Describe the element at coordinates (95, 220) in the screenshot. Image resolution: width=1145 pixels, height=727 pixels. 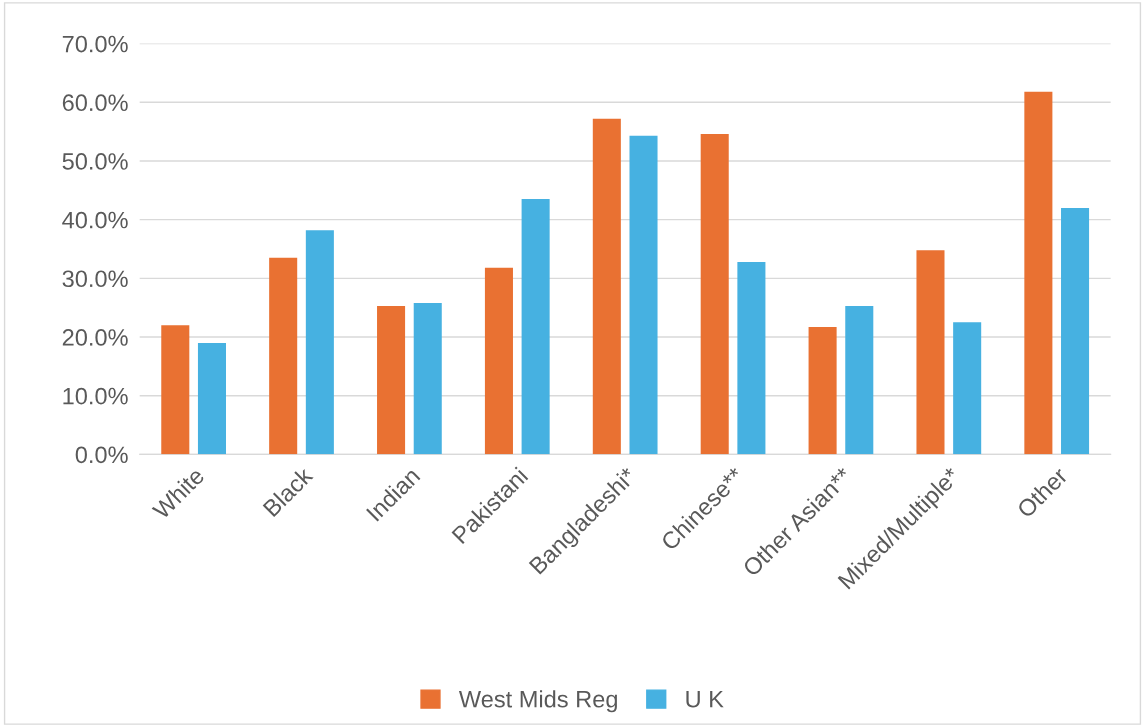
I see `y-tick-label: 40.0%` at that location.